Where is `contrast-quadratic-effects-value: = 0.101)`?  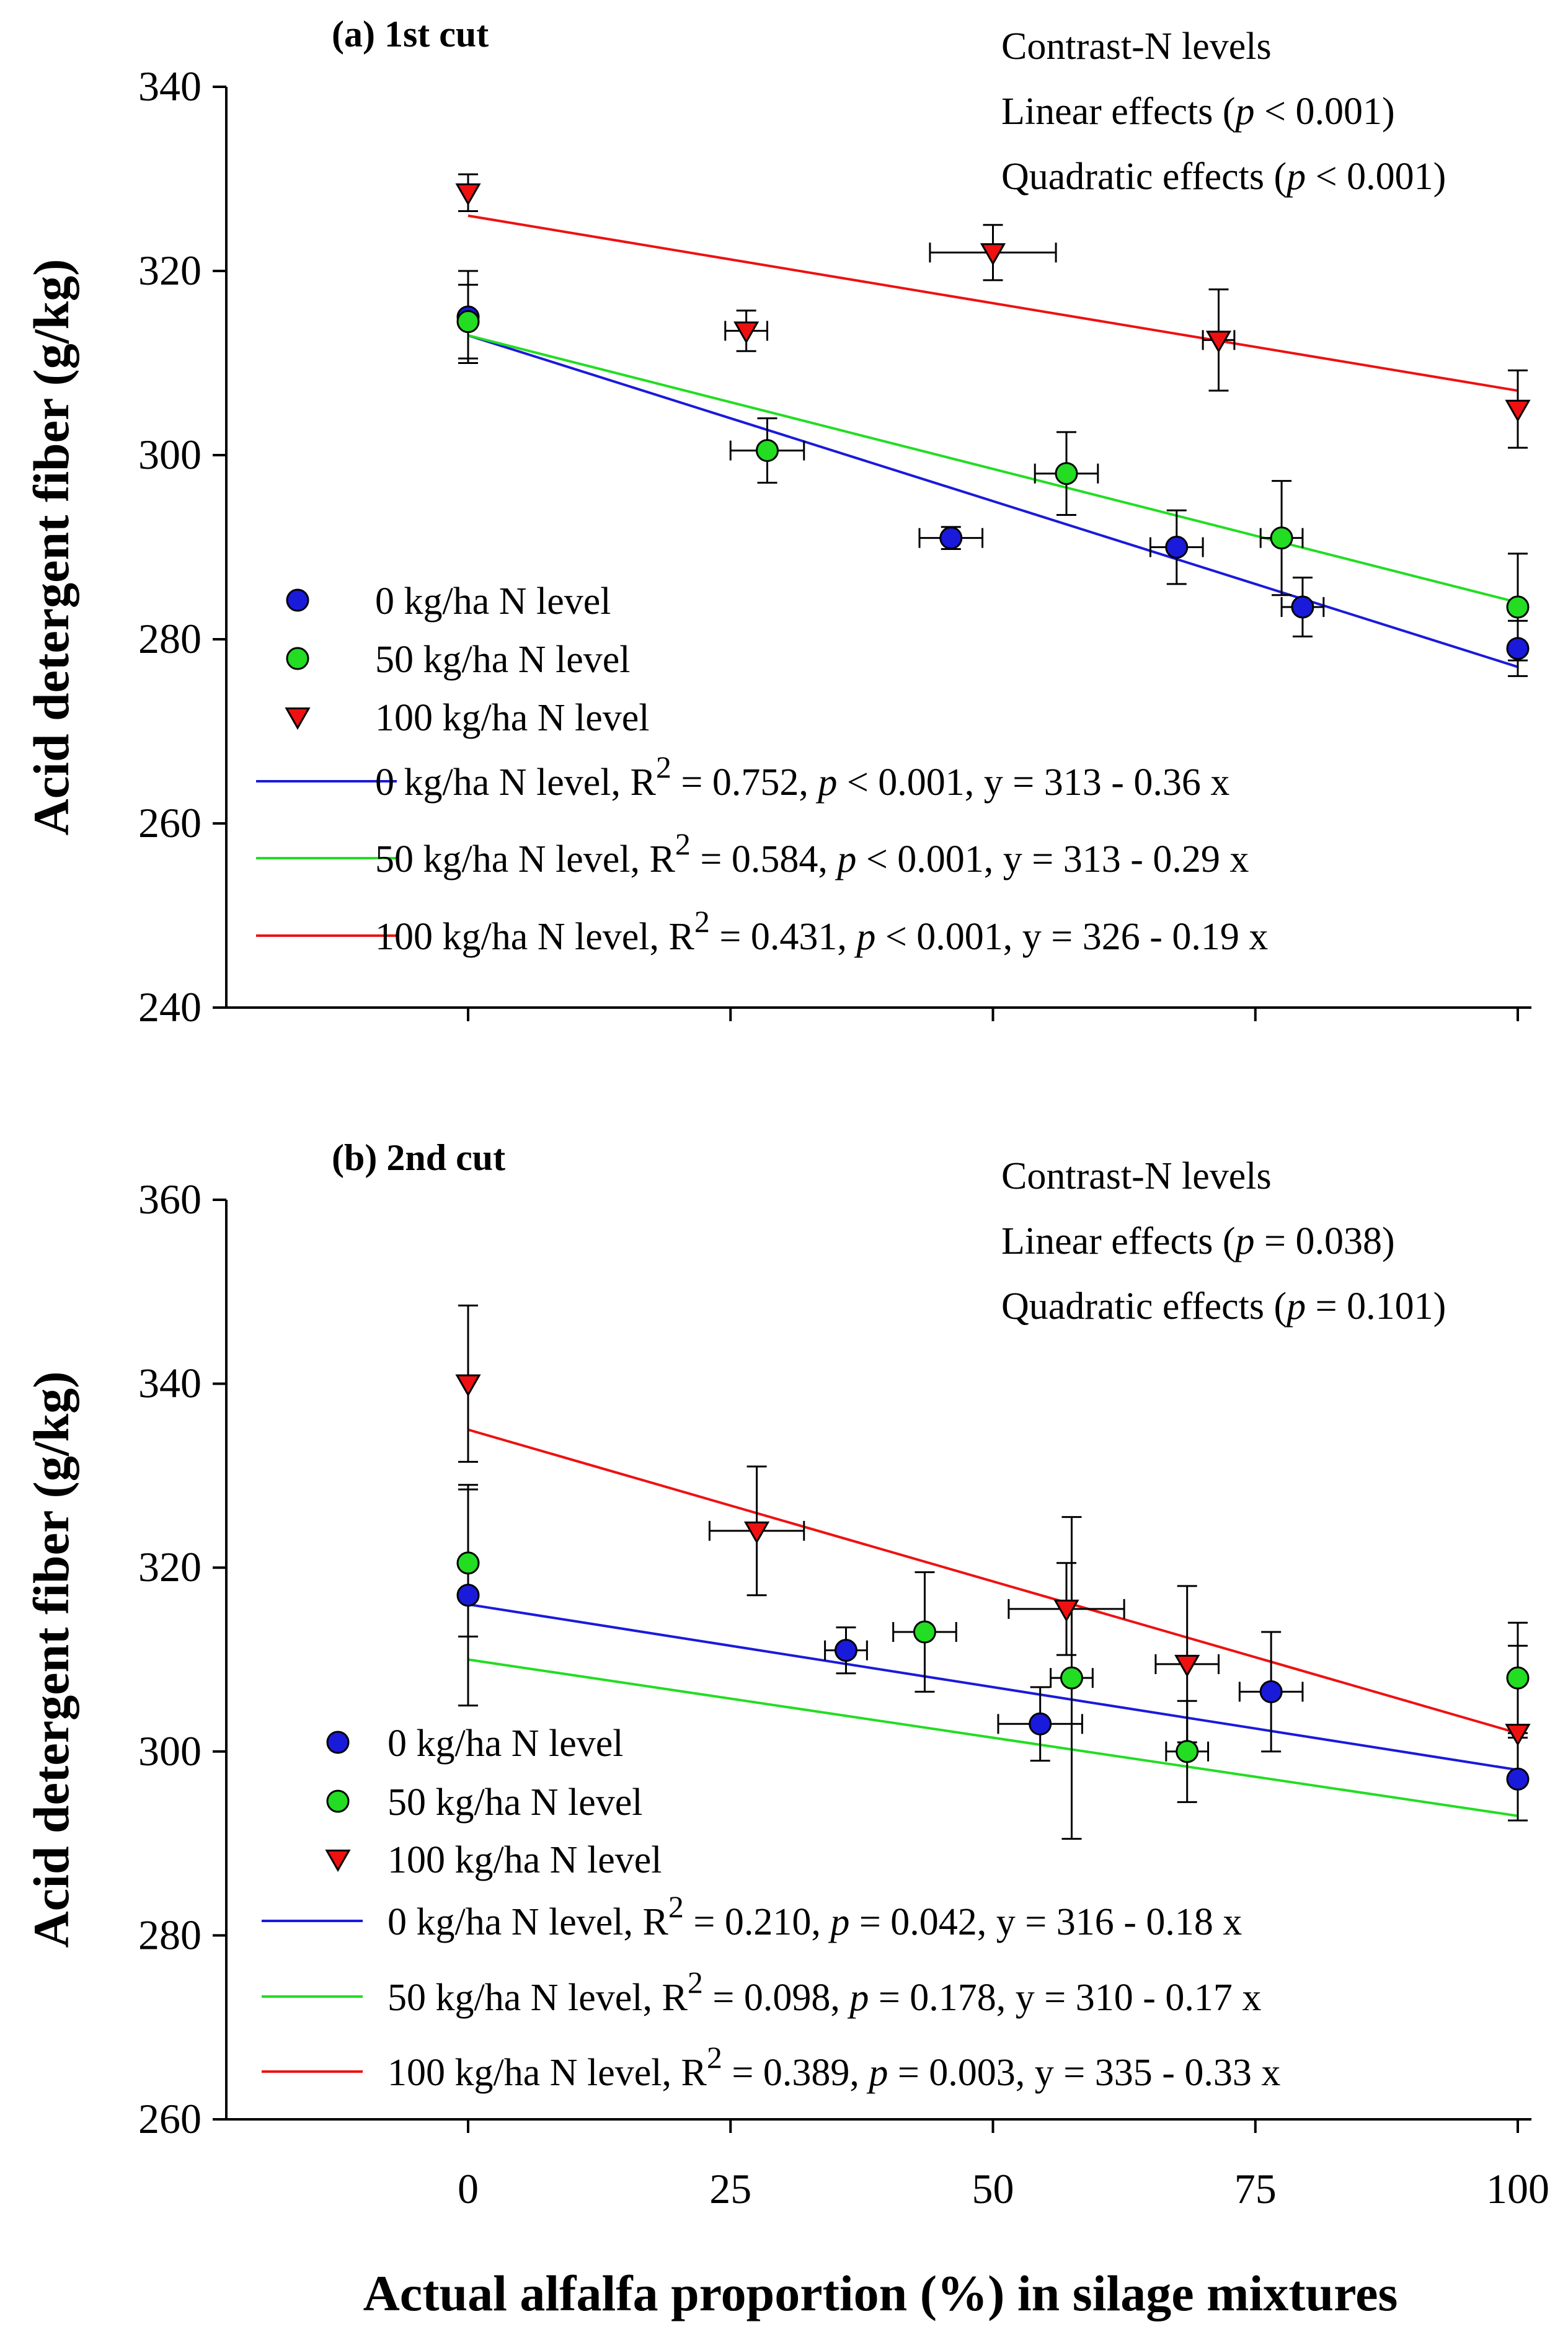 contrast-quadratic-effects-value: = 0.101) is located at coordinates (1376, 1307).